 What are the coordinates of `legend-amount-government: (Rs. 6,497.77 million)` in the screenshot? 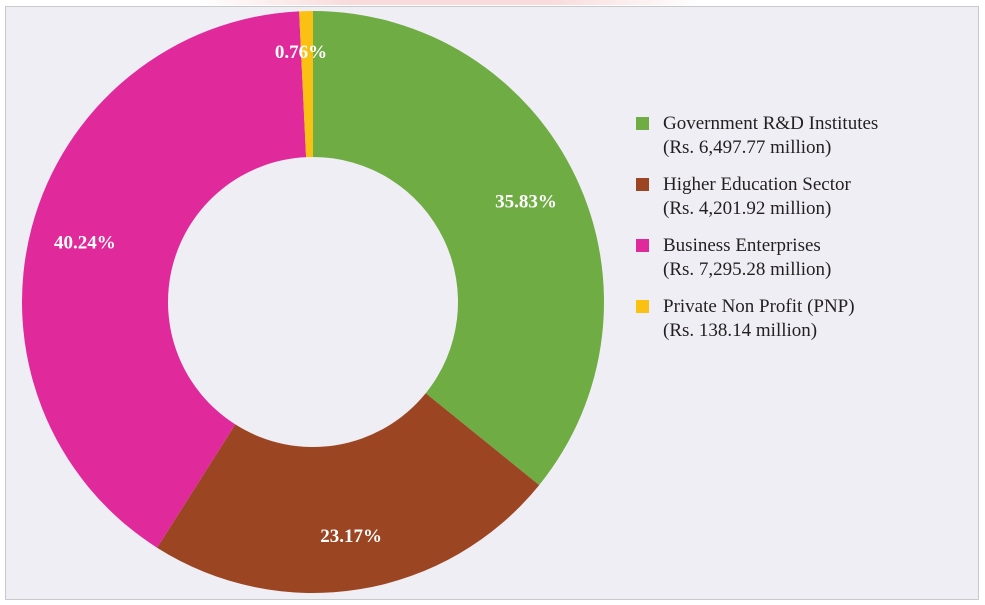 It's located at (747, 147).